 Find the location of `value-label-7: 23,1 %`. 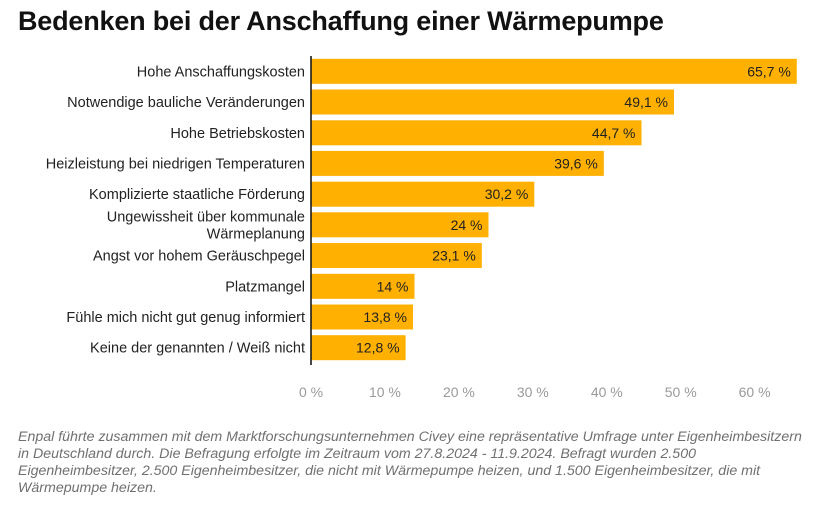

value-label-7: 23,1 % is located at coordinates (454, 256).